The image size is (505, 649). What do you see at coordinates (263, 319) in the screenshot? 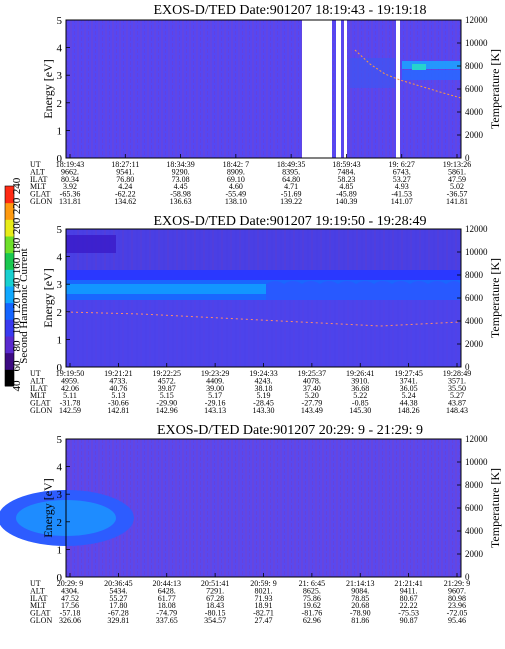
I see `temperature-trace` at bounding box center [263, 319].